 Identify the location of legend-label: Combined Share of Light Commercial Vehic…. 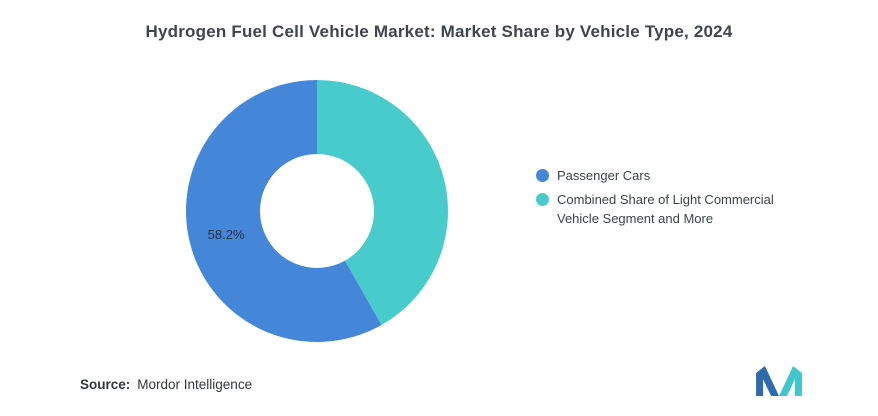
(665, 209).